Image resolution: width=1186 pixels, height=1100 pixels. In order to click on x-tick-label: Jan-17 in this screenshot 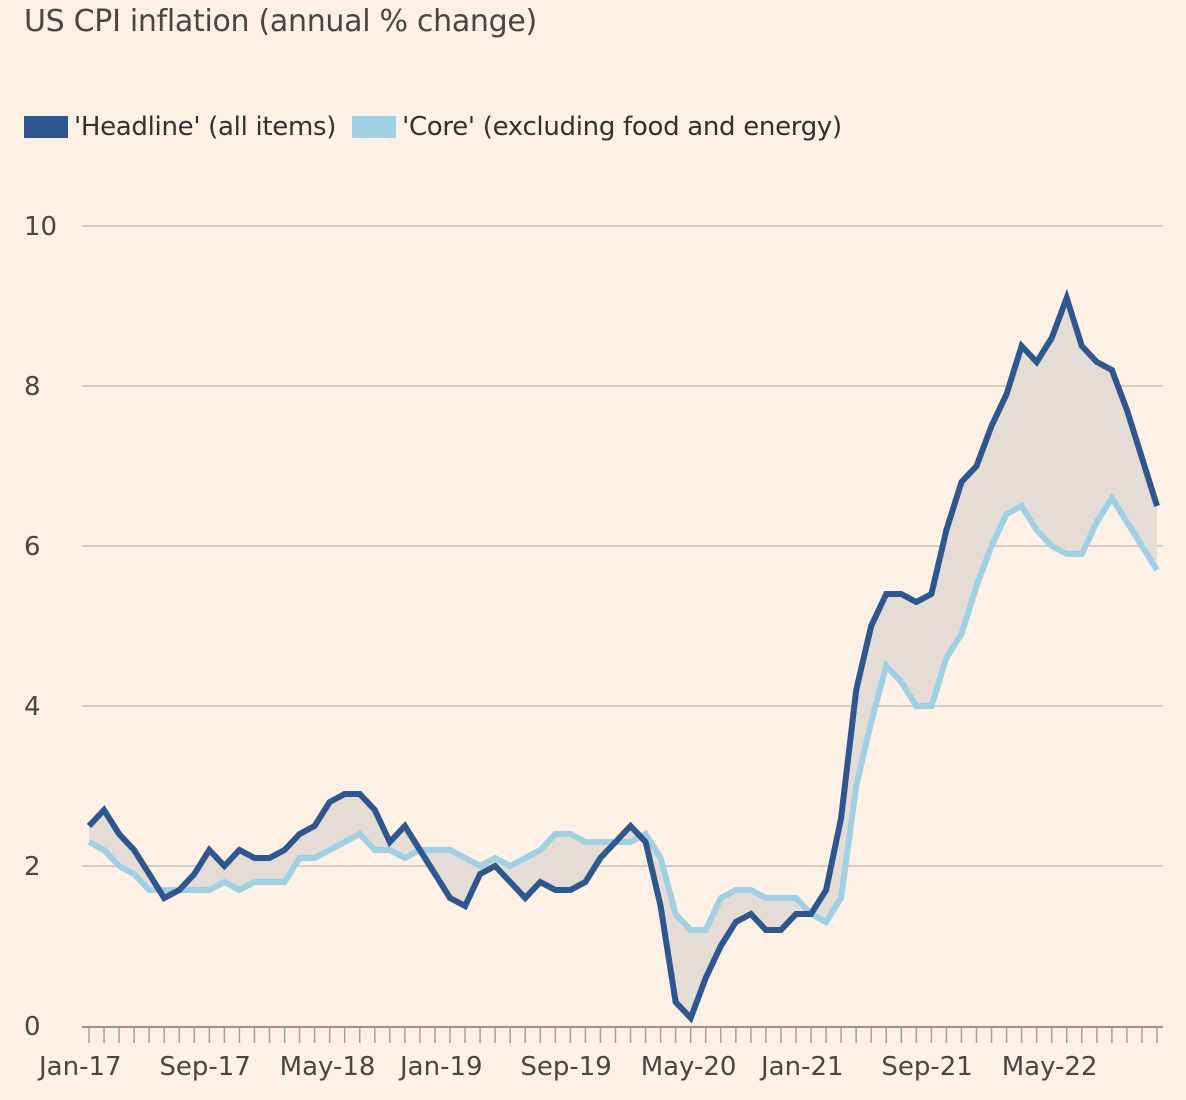, I will do `click(79, 1067)`.